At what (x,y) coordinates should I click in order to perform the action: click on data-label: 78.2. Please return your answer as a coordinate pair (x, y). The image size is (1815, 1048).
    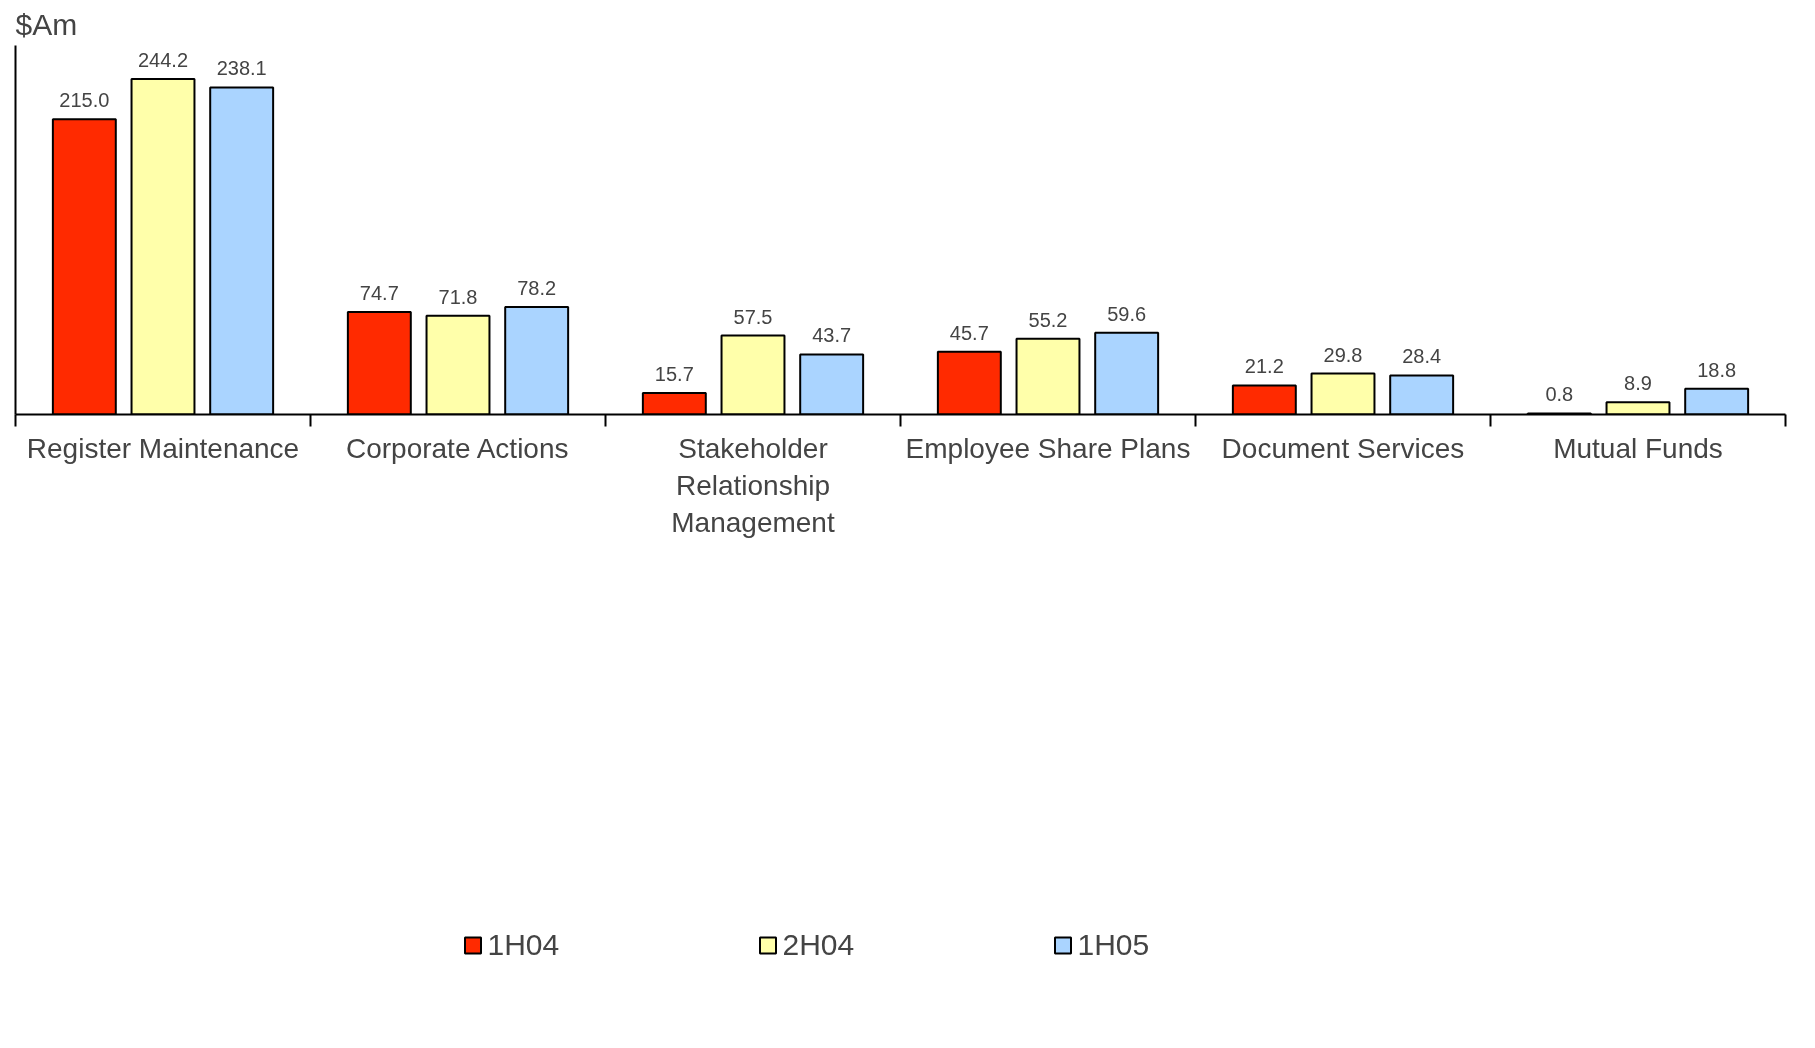
    Looking at the image, I should click on (537, 288).